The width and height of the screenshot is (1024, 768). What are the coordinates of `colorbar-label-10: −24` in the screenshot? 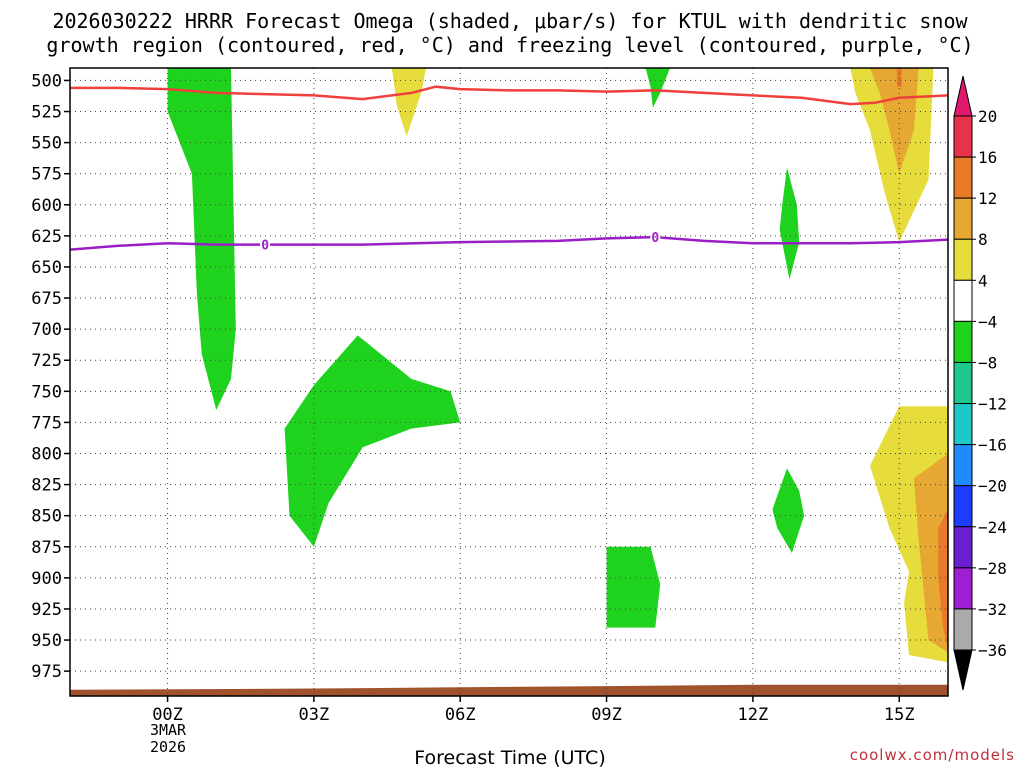 It's located at (992, 527).